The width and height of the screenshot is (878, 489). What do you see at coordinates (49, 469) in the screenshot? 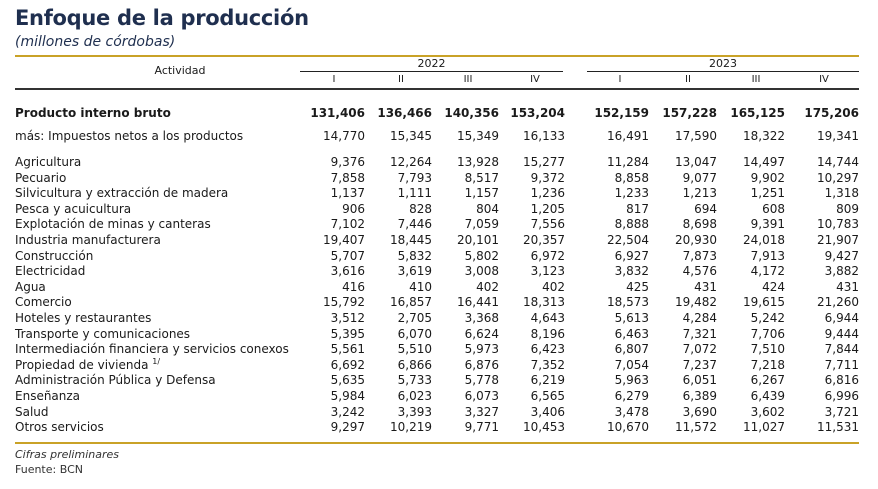
I see `footnote-source: Fuente: BCN` at bounding box center [49, 469].